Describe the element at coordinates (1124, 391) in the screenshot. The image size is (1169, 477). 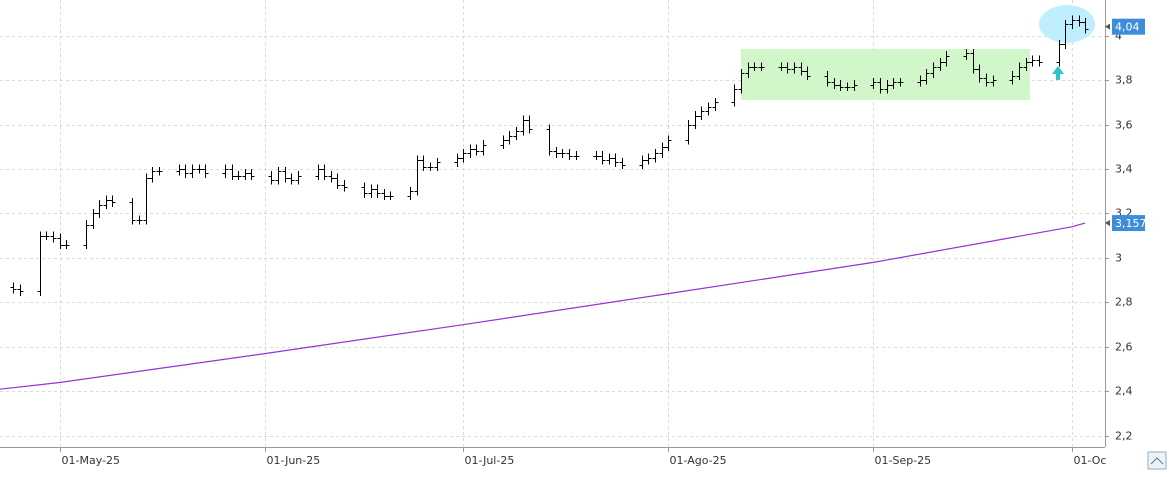
I see `y-tick-label: 2,4` at that location.